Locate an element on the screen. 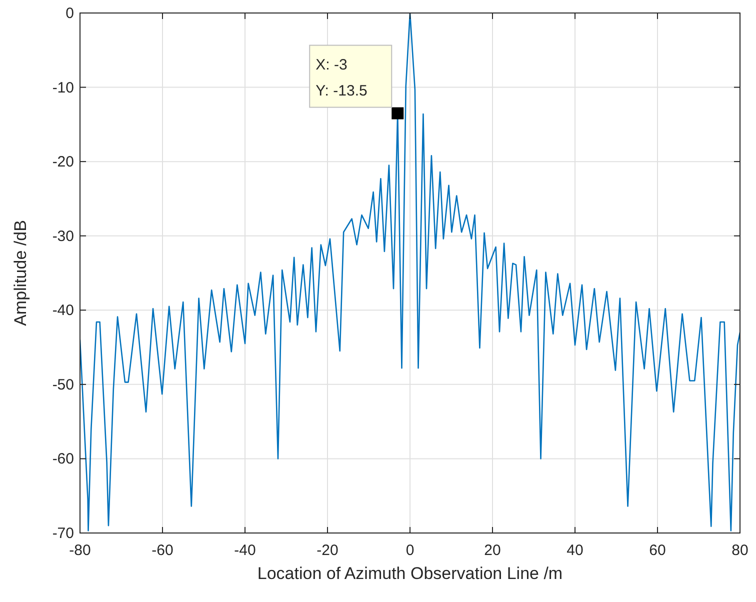 This screenshot has height=602, width=756. x-tick-label: -20 is located at coordinates (327, 550).